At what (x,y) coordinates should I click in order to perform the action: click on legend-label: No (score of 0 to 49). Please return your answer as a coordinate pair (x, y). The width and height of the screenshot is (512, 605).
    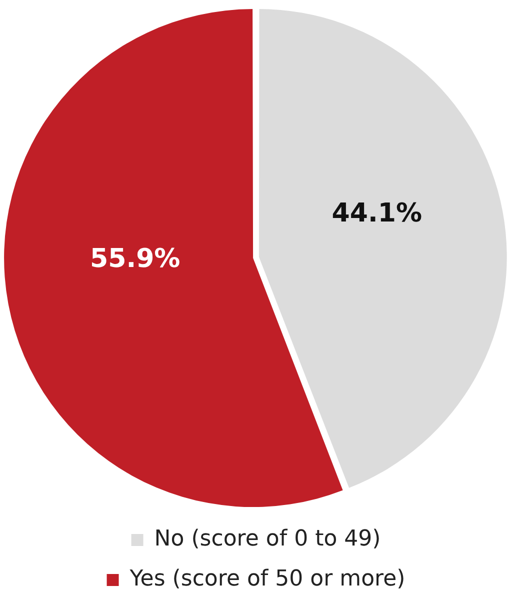
    Looking at the image, I should click on (267, 539).